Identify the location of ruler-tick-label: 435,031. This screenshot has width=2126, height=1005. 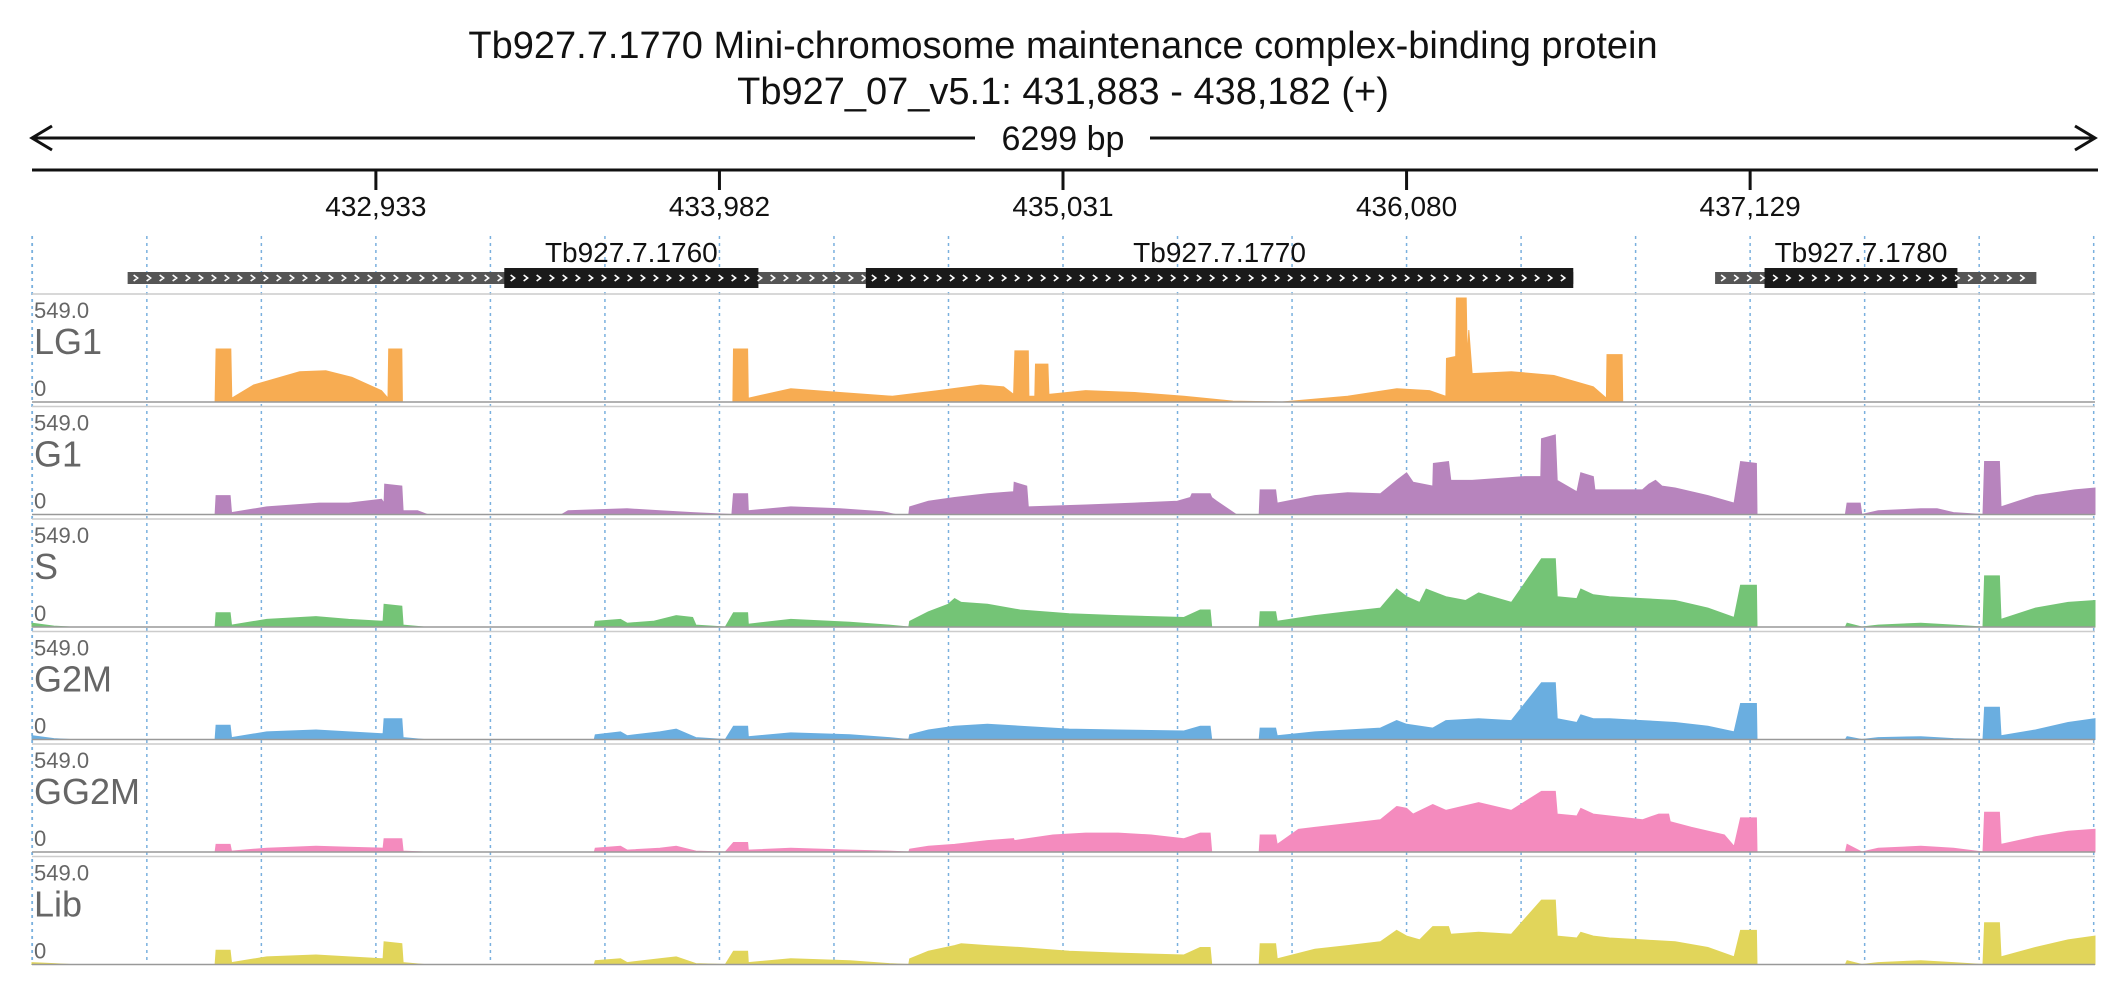
(1062, 206).